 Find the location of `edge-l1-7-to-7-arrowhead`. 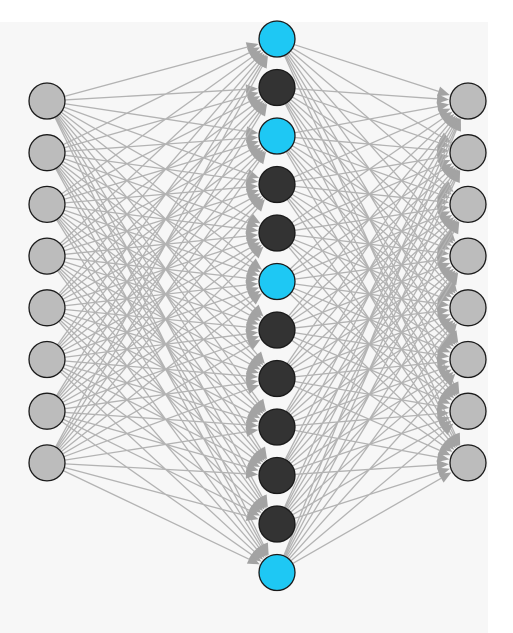

edge-l1-7-to-7-arrowhead is located at coordinates (444, 450).